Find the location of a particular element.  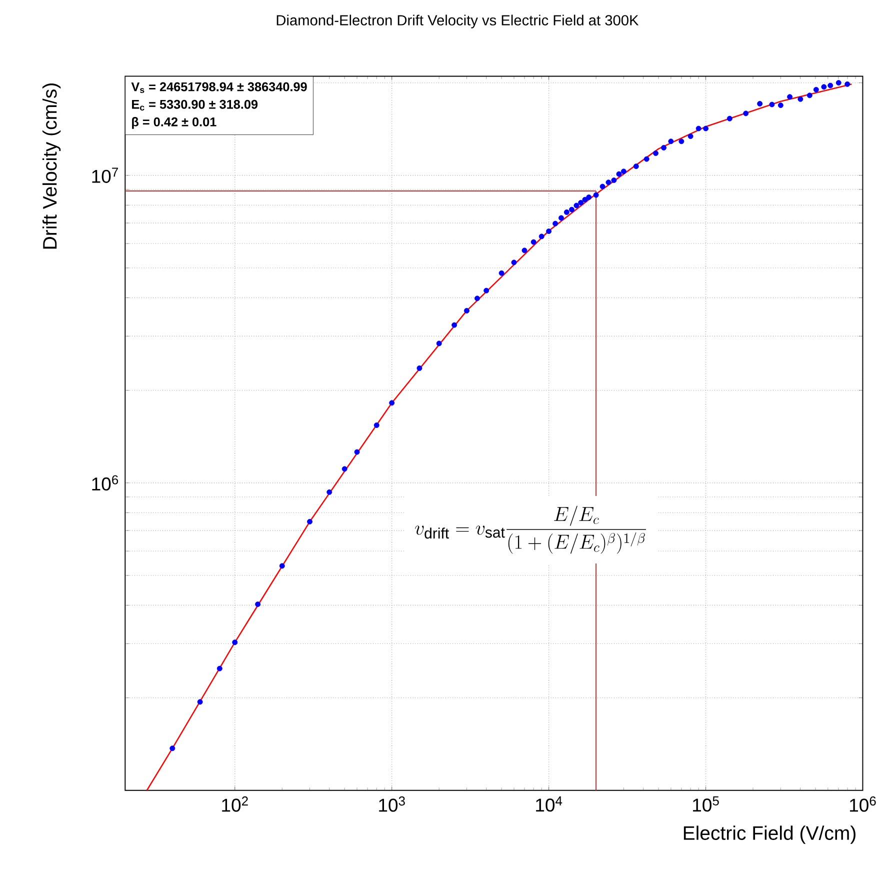

y-tick-label: 10$^{7}$ is located at coordinates (105, 176).